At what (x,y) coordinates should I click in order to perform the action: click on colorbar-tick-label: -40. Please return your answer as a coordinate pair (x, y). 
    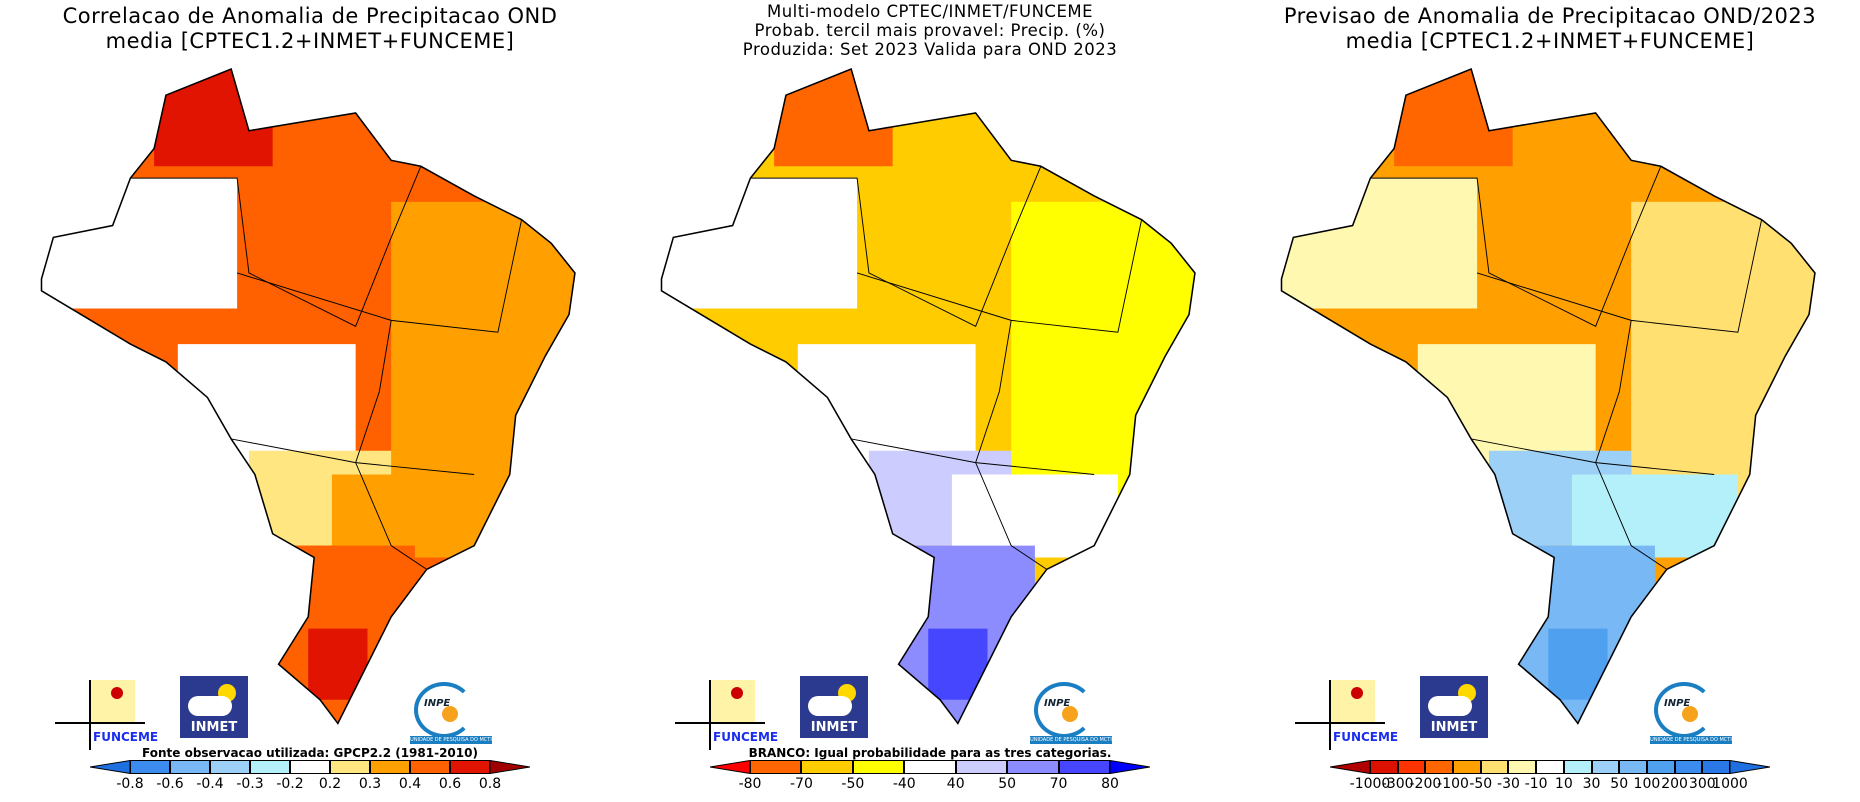
    Looking at the image, I should click on (904, 784).